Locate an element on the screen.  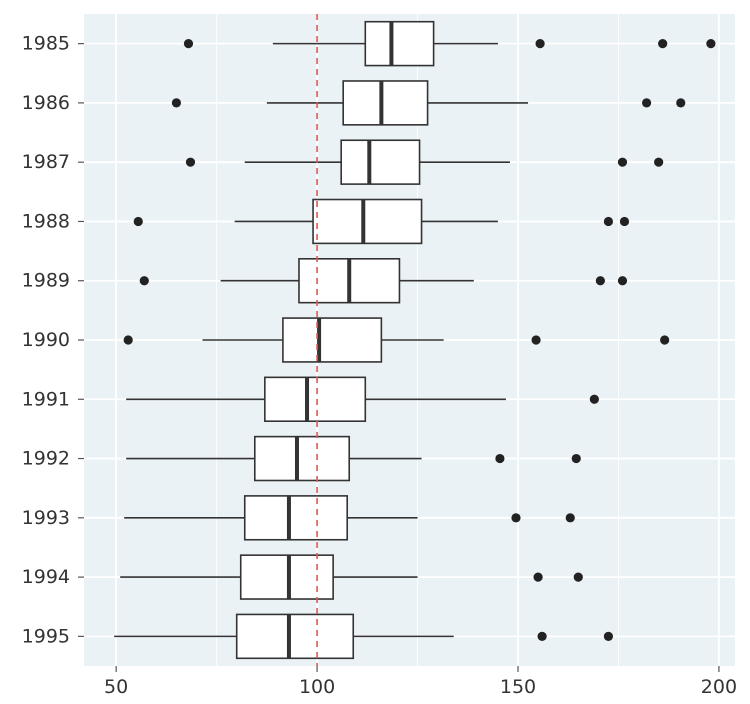
y-tick-label: 1992 is located at coordinates (46, 459).